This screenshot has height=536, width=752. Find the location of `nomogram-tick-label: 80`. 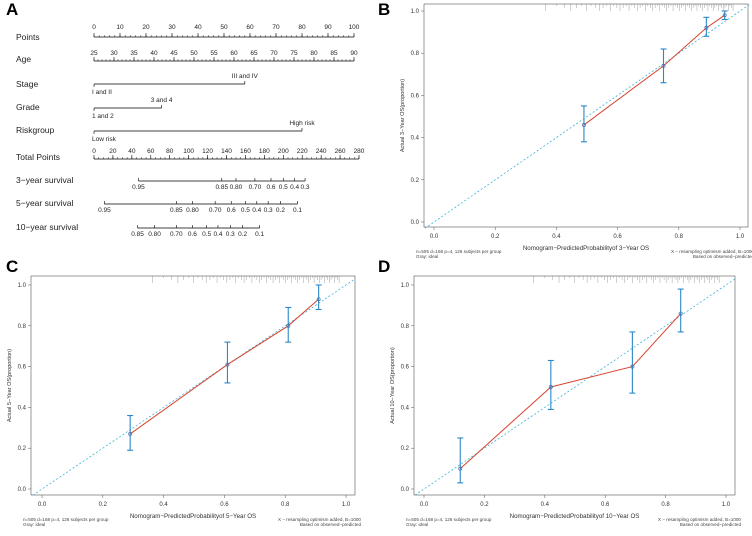

nomogram-tick-label: 80 is located at coordinates (302, 27).